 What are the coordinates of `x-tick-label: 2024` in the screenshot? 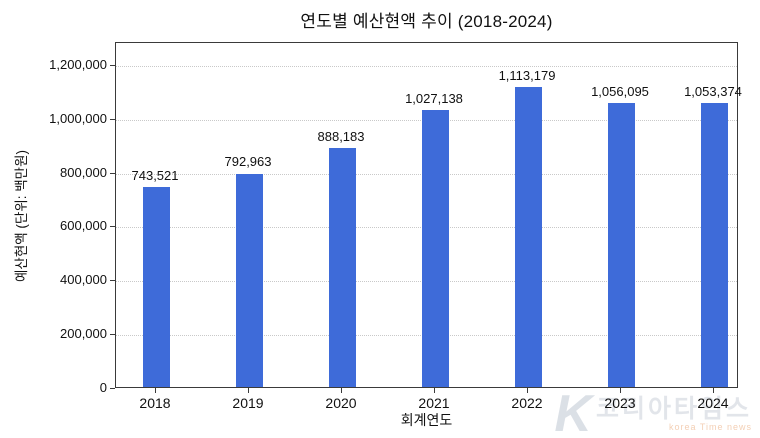 It's located at (713, 403).